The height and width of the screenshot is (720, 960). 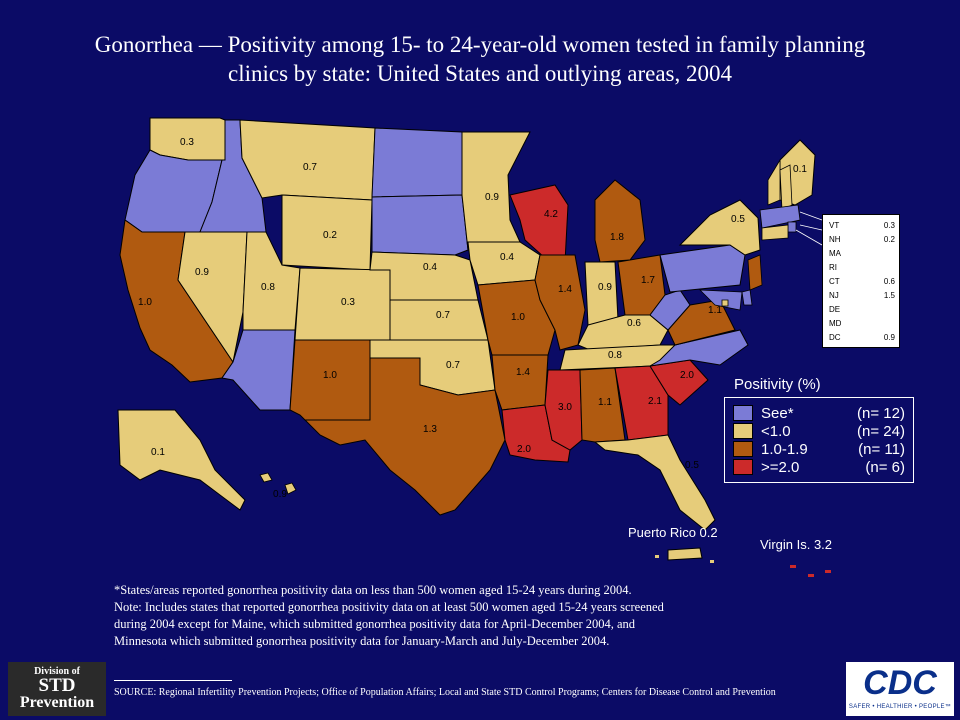 I want to click on state-SD, so click(x=420, y=225).